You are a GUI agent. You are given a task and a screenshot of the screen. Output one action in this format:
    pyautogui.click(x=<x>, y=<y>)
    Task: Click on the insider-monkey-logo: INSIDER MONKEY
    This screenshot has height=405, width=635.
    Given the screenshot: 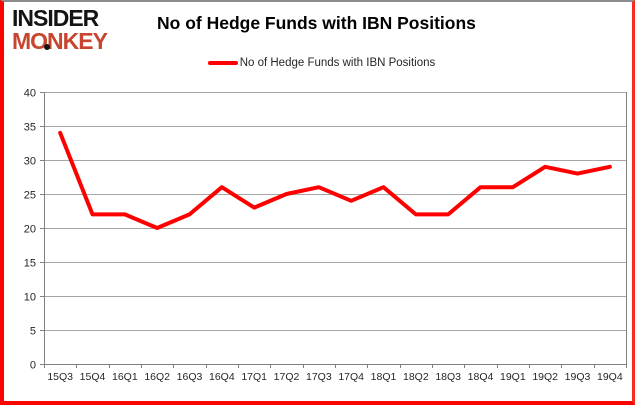 What is the action you would take?
    pyautogui.click(x=60, y=29)
    